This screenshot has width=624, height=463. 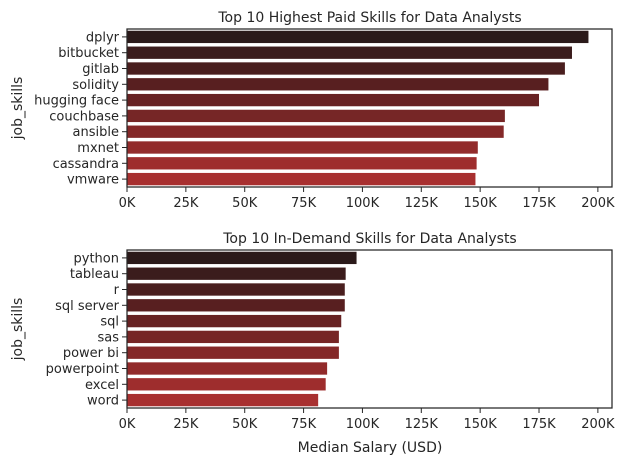 What do you see at coordinates (370, 448) in the screenshot?
I see `x-axis-label: Median Salary (USD)` at bounding box center [370, 448].